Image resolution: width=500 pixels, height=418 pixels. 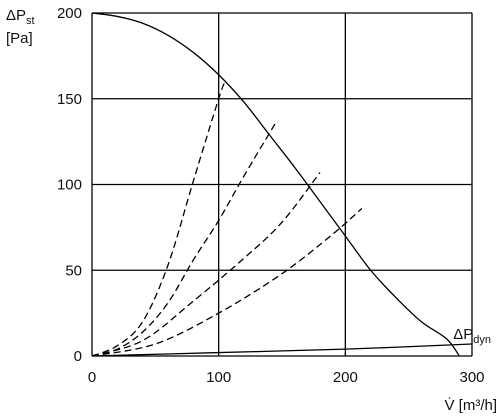 What do you see at coordinates (30, 21) in the screenshot?
I see `y-axis-label-sub: st` at bounding box center [30, 21].